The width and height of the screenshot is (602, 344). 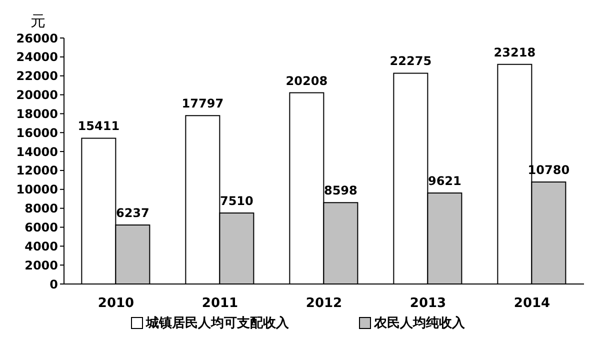 What do you see at coordinates (41, 265) in the screenshot?
I see `y-tick-label: 2000` at bounding box center [41, 265].